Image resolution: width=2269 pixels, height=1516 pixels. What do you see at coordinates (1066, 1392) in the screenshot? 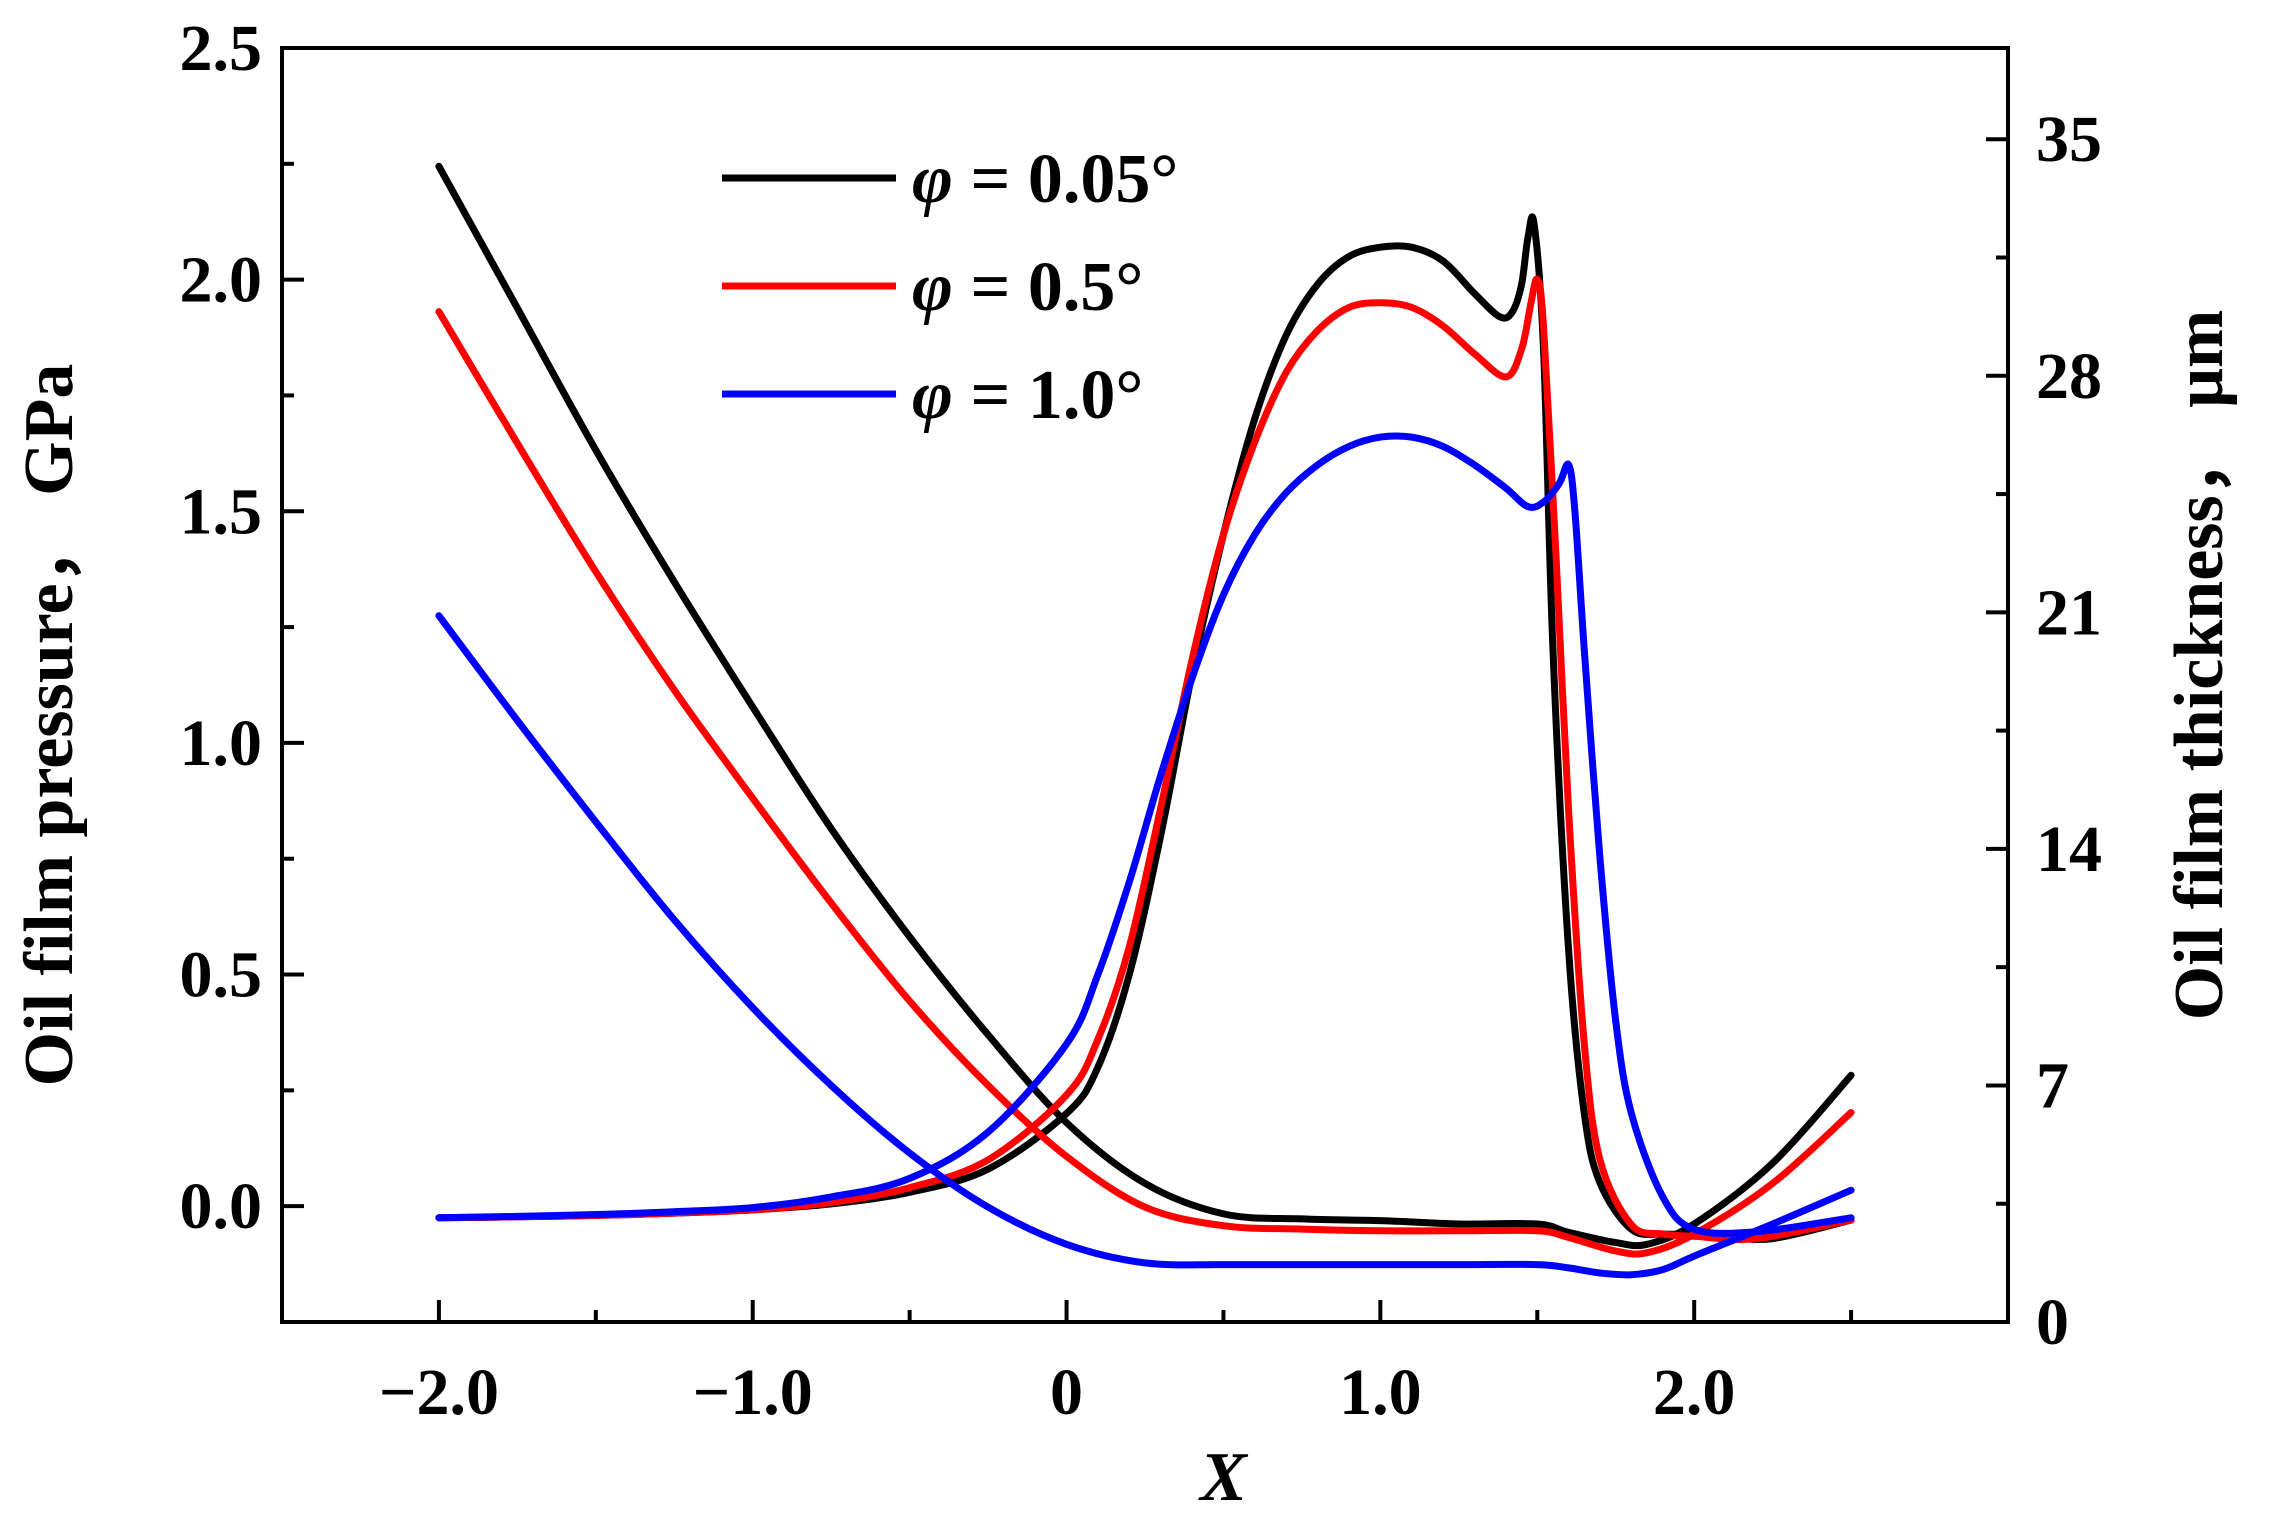
I see `x-tick-label: 0` at bounding box center [1066, 1392].